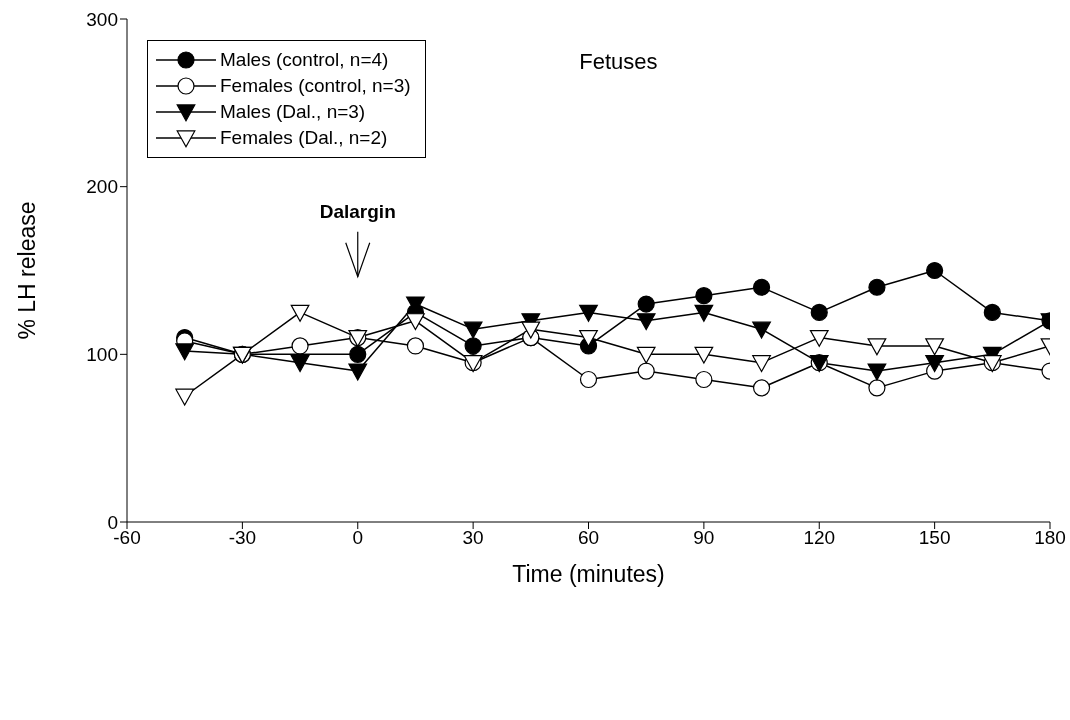  I want to click on y-tick-label: 0, so click(112, 522).